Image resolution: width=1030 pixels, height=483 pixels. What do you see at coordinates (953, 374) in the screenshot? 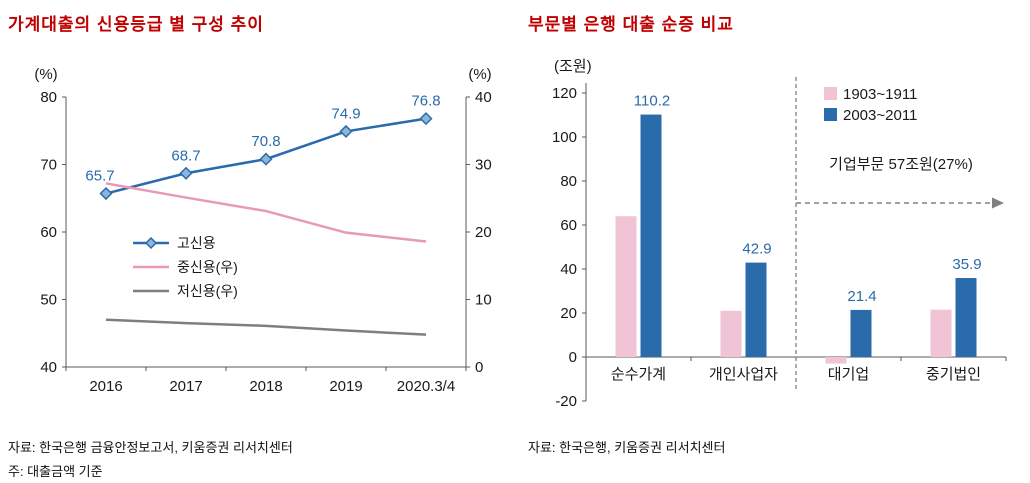
I see `x-category-label: 중기법인` at bounding box center [953, 374].